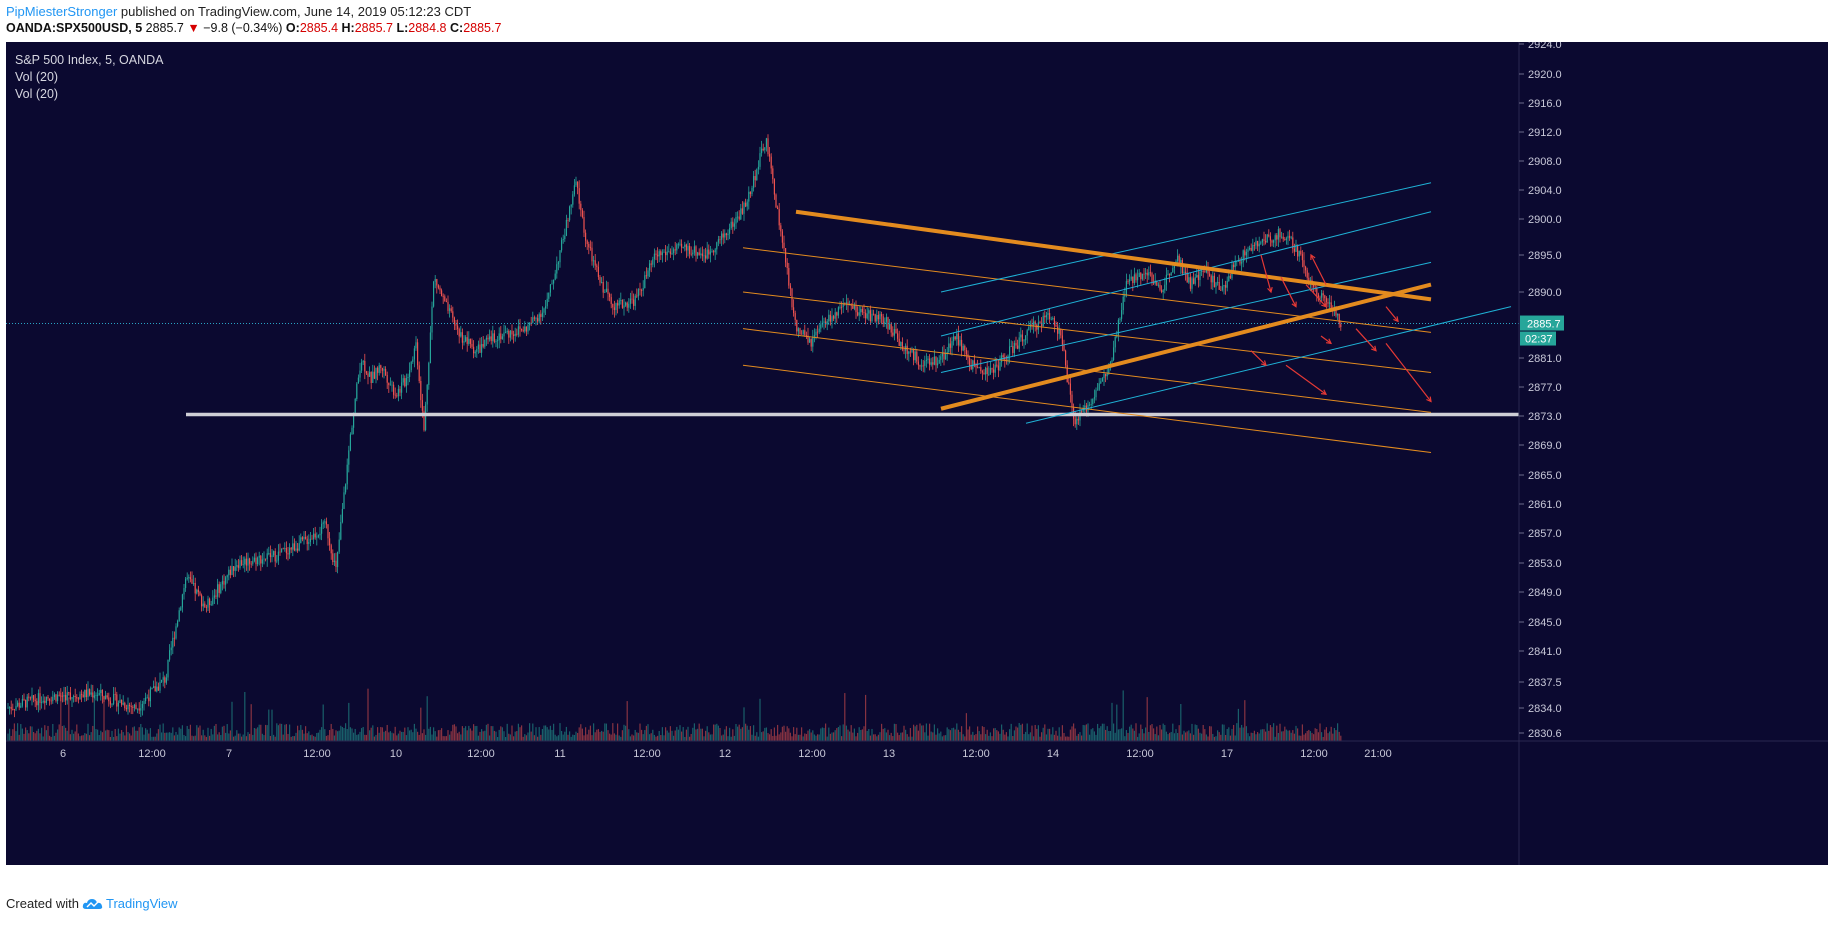  Describe the element at coordinates (37, 94) in the screenshot. I see `indicator-vol-2: Vol (20)` at that location.